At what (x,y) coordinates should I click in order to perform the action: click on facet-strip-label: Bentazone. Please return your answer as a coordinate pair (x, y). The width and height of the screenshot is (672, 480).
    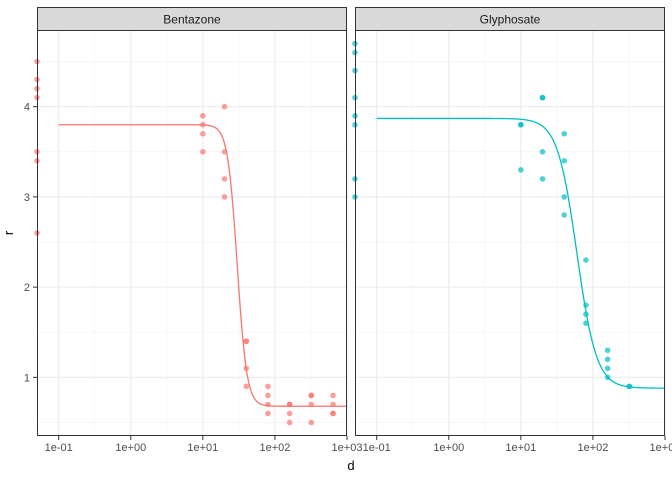
    Looking at the image, I should click on (192, 20).